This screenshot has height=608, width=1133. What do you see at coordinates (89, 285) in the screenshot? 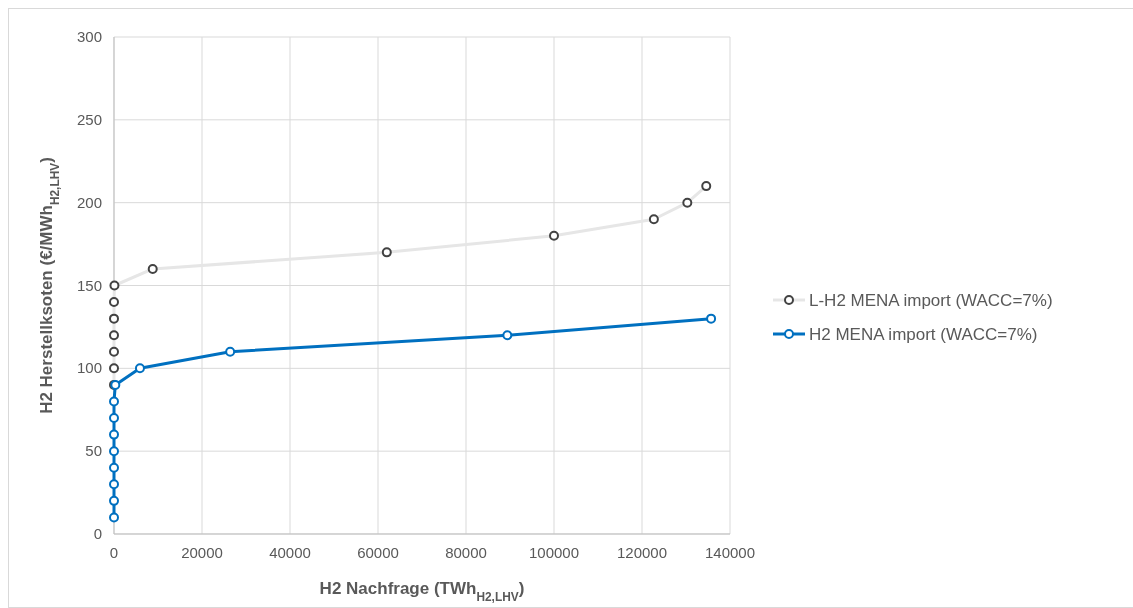
I see `y-tick-label: 150` at bounding box center [89, 285].